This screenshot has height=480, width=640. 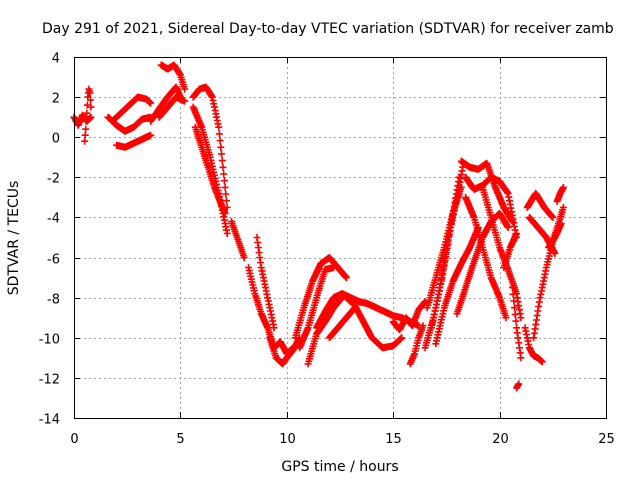 I want to click on y-tick-label: -2, so click(x=53, y=179).